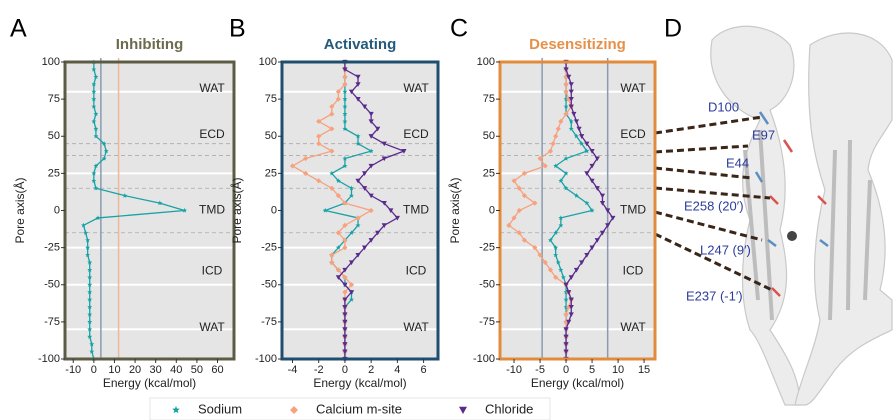 This screenshot has width=896, height=420. Describe the element at coordinates (592, 370) in the screenshot. I see `x-tick-label: 5` at that location.